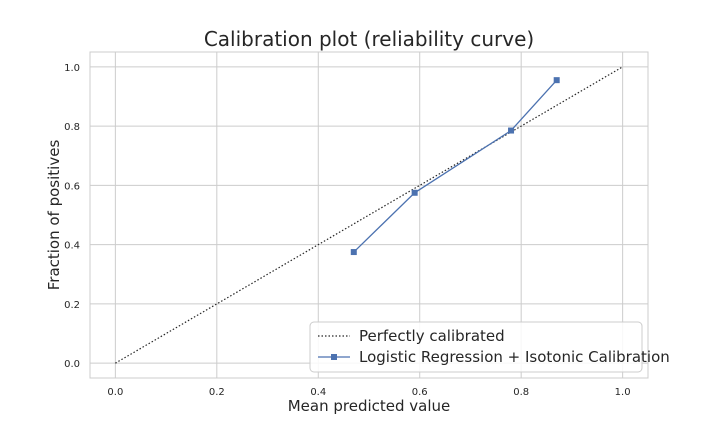  I want to click on legend-box, so click(476, 347).